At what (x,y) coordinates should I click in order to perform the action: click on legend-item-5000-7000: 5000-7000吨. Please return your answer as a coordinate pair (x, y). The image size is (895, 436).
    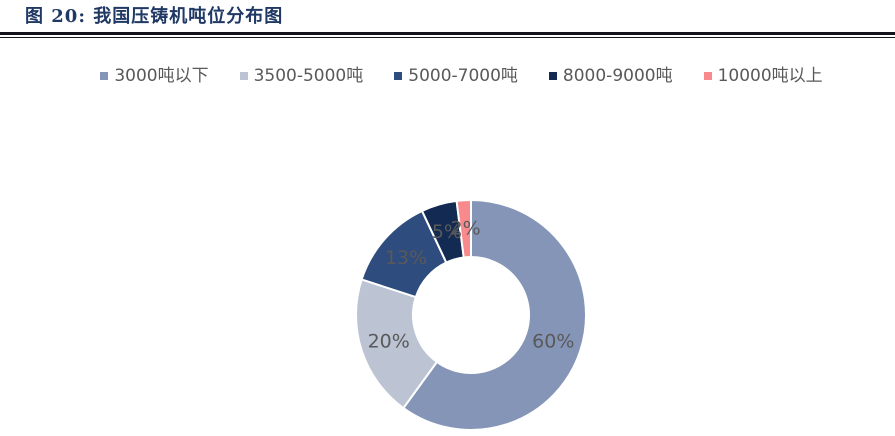
    Looking at the image, I should click on (456, 76).